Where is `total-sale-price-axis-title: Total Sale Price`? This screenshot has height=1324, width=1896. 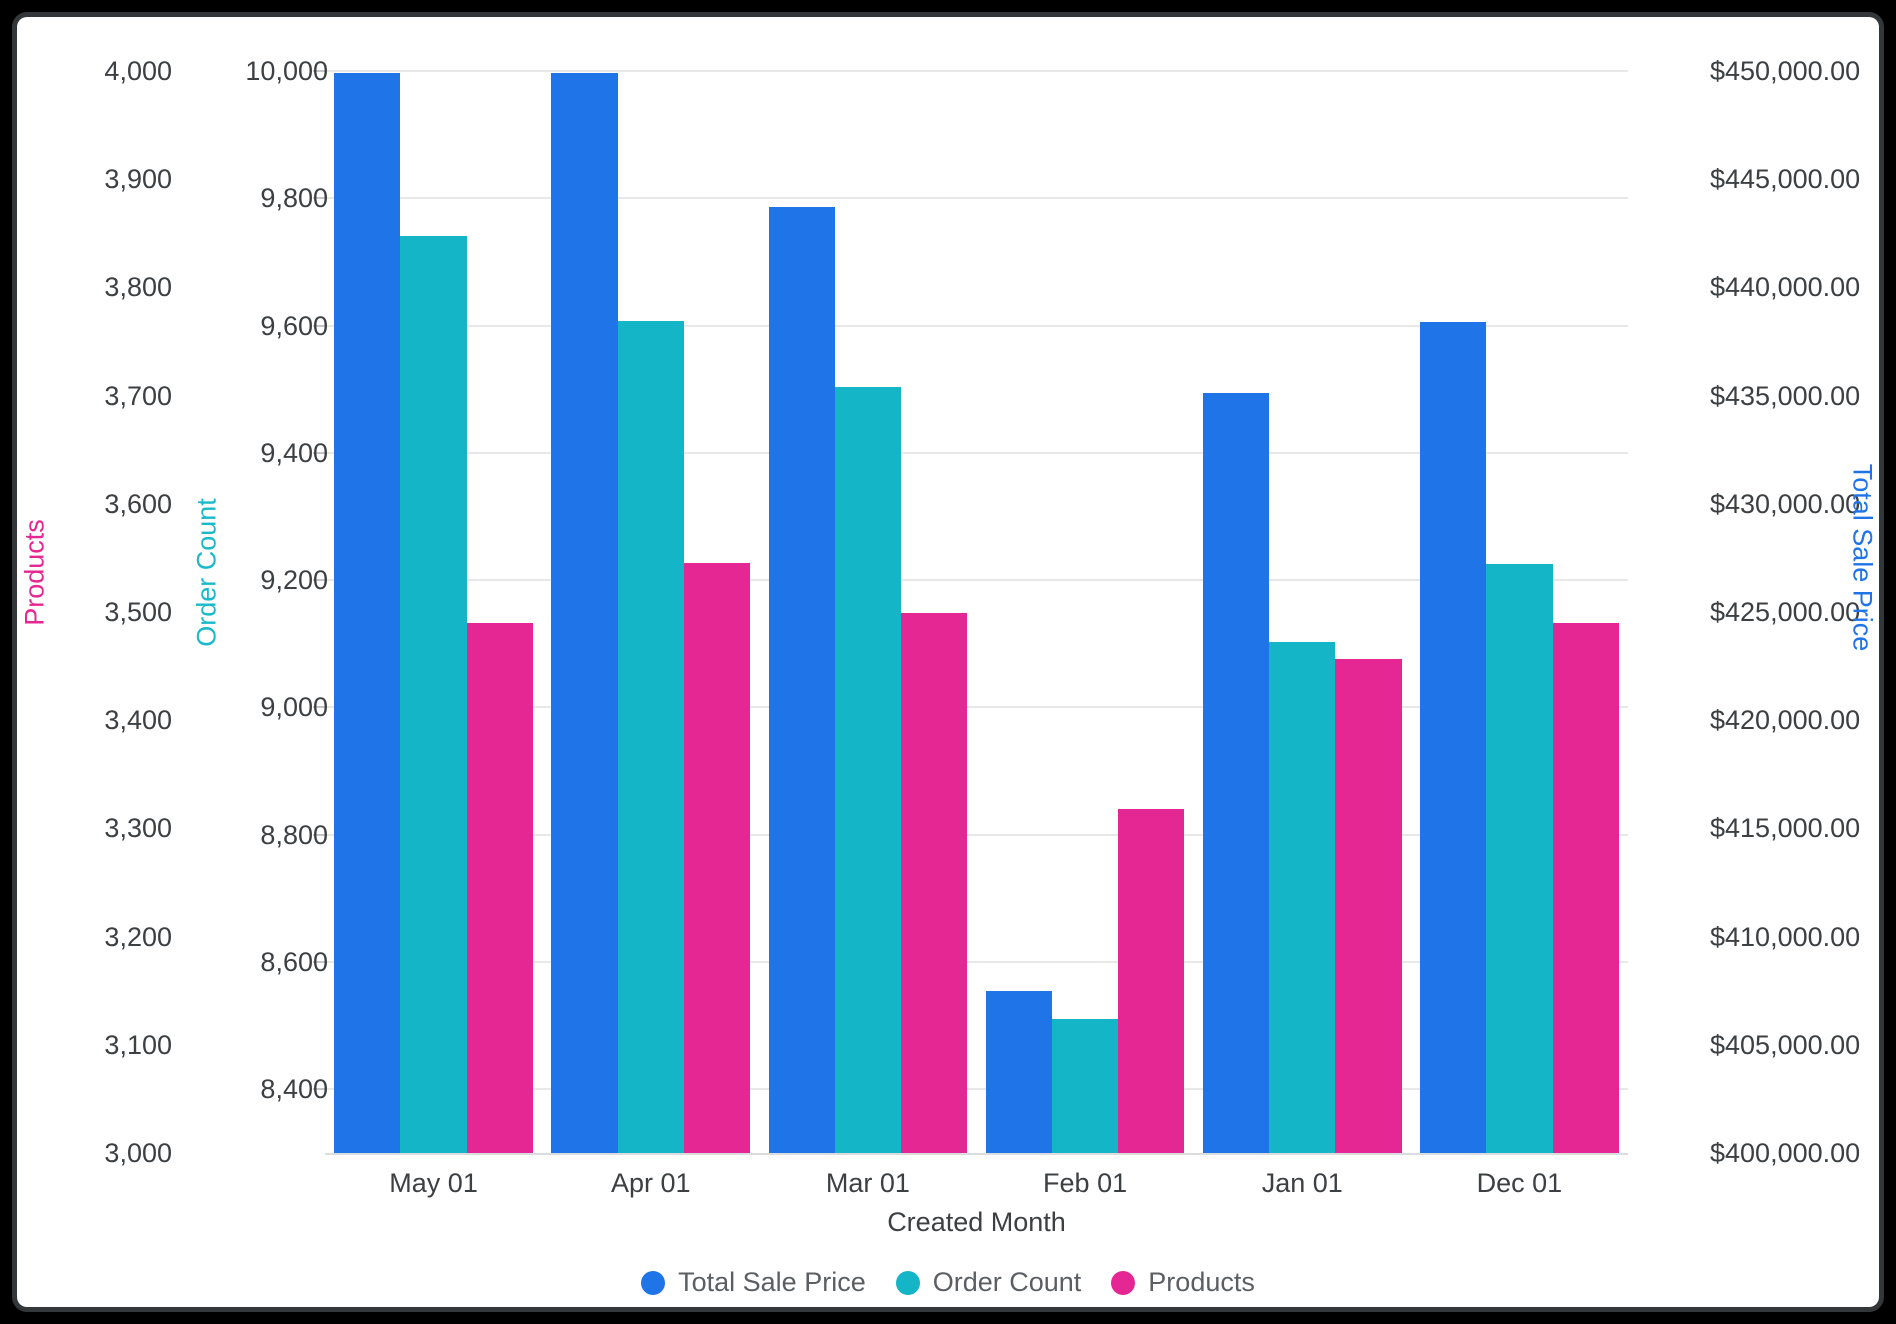 total-sale-price-axis-title: Total Sale Price is located at coordinates (1862, 557).